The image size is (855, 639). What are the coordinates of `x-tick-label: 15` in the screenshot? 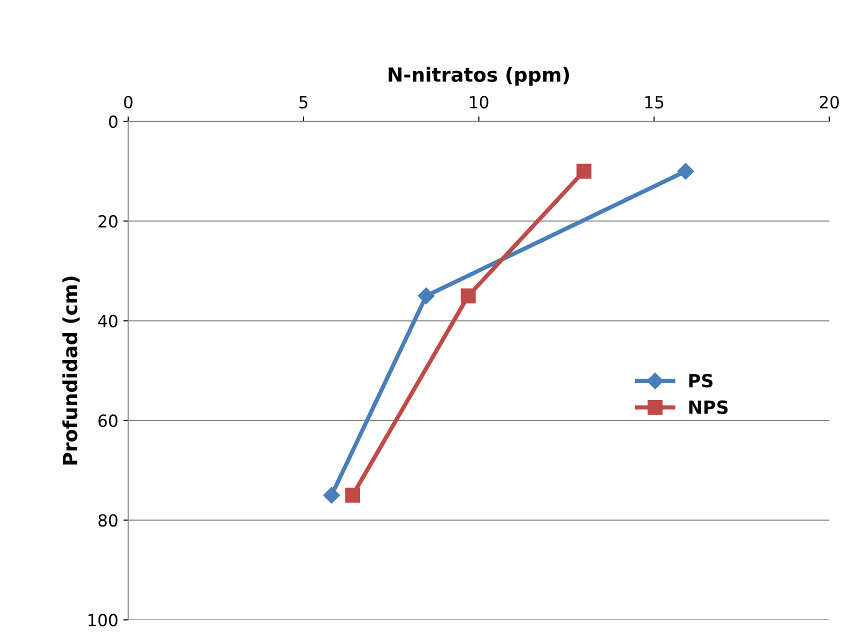 It's located at (654, 102).